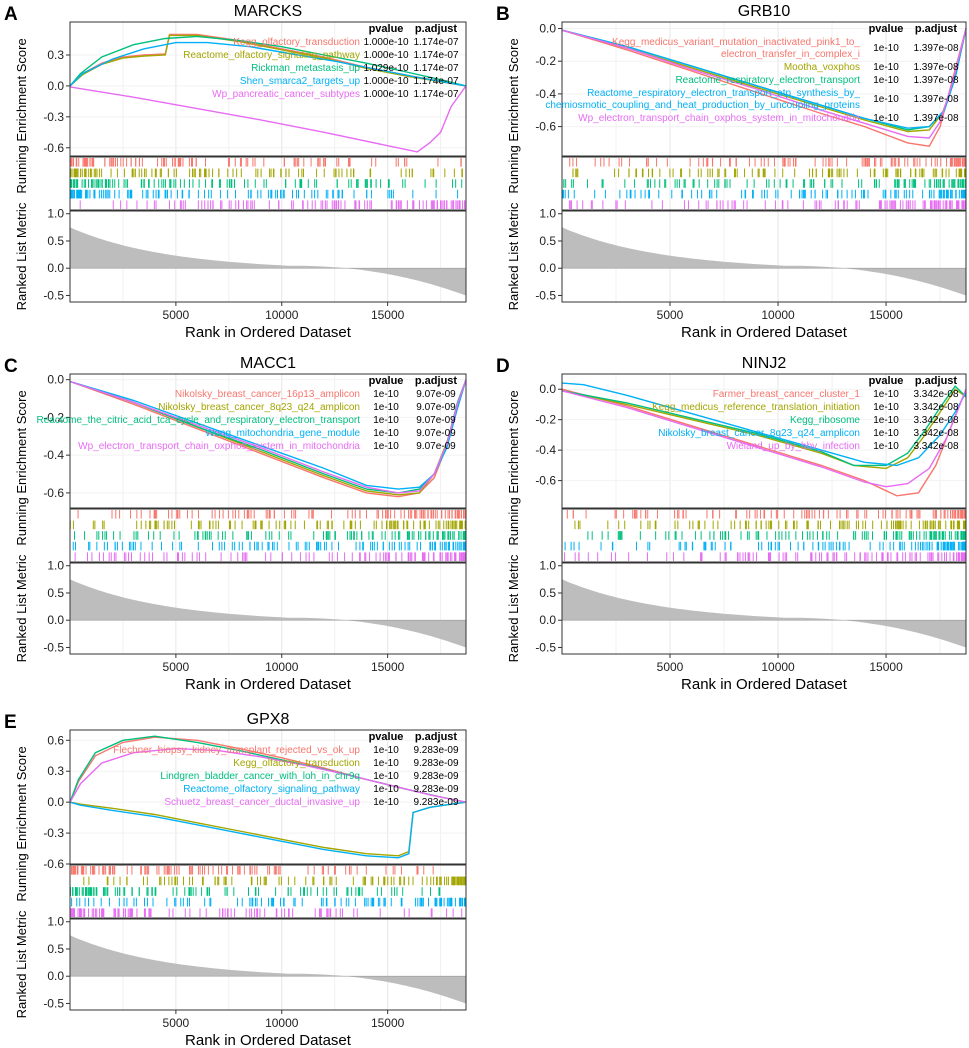 This screenshot has width=969, height=1048. I want to click on es-ylabel: Running Enrichment Score, so click(21, 115).